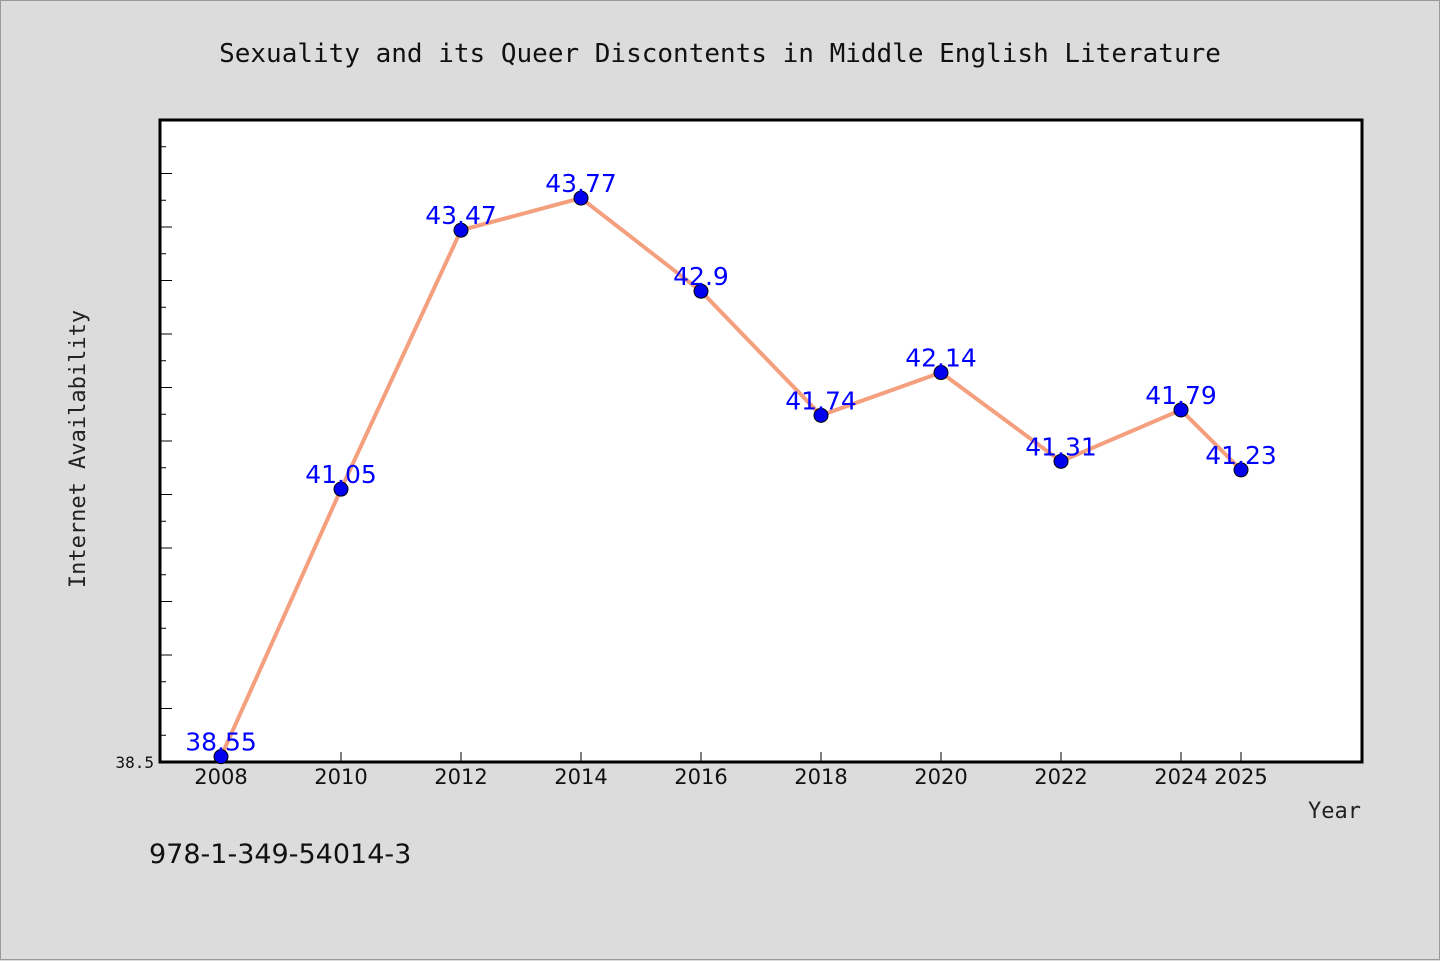  I want to click on data-label: 38.55, so click(221, 742).